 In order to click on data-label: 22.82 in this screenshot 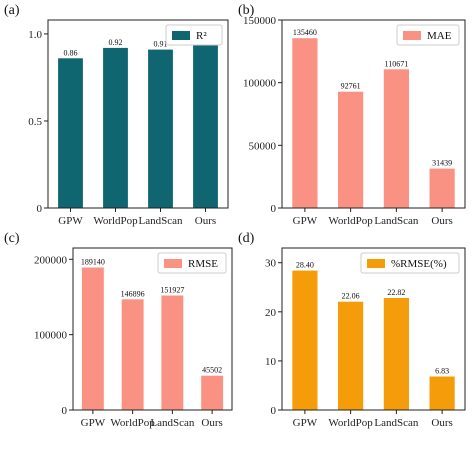, I will do `click(396, 292)`.